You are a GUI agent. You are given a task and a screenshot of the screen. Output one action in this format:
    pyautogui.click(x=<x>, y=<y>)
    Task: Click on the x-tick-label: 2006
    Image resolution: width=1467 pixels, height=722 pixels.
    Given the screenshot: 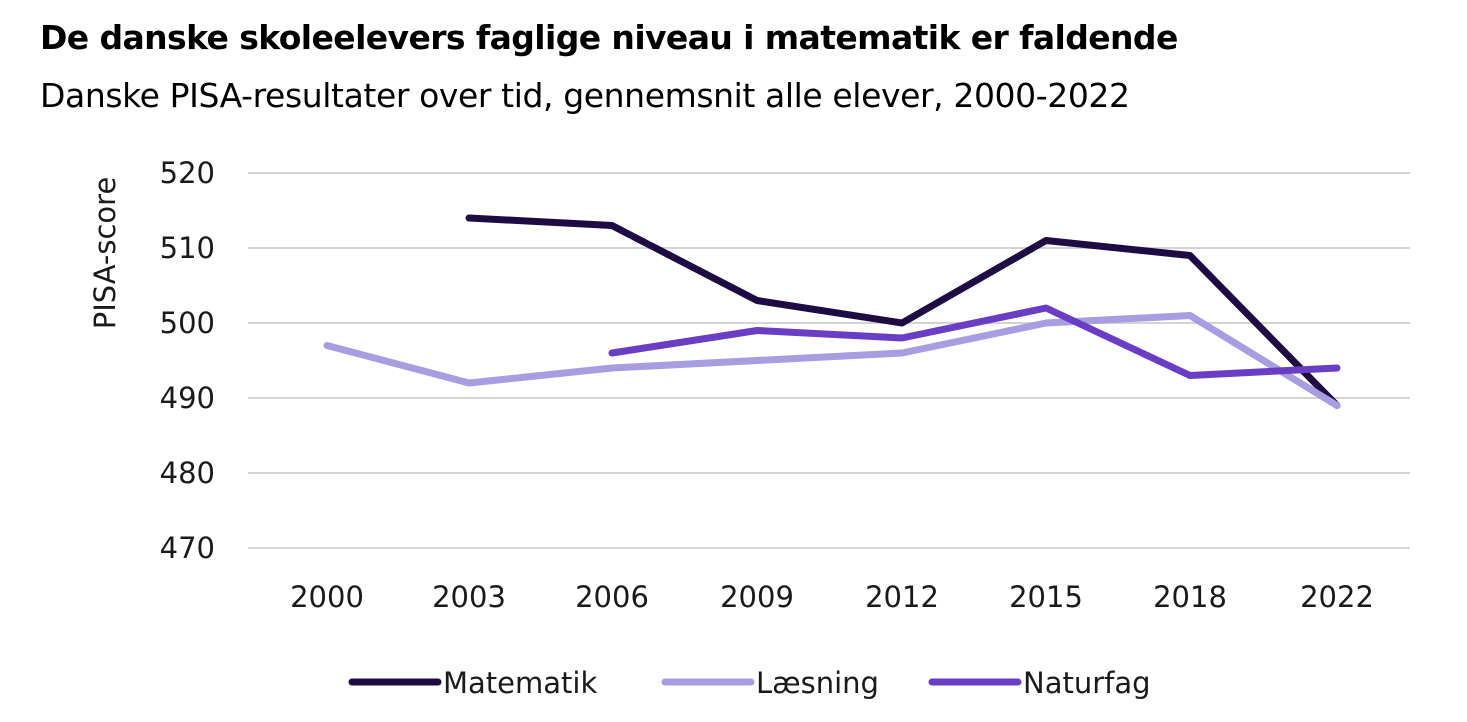 What is the action you would take?
    pyautogui.click(x=612, y=597)
    